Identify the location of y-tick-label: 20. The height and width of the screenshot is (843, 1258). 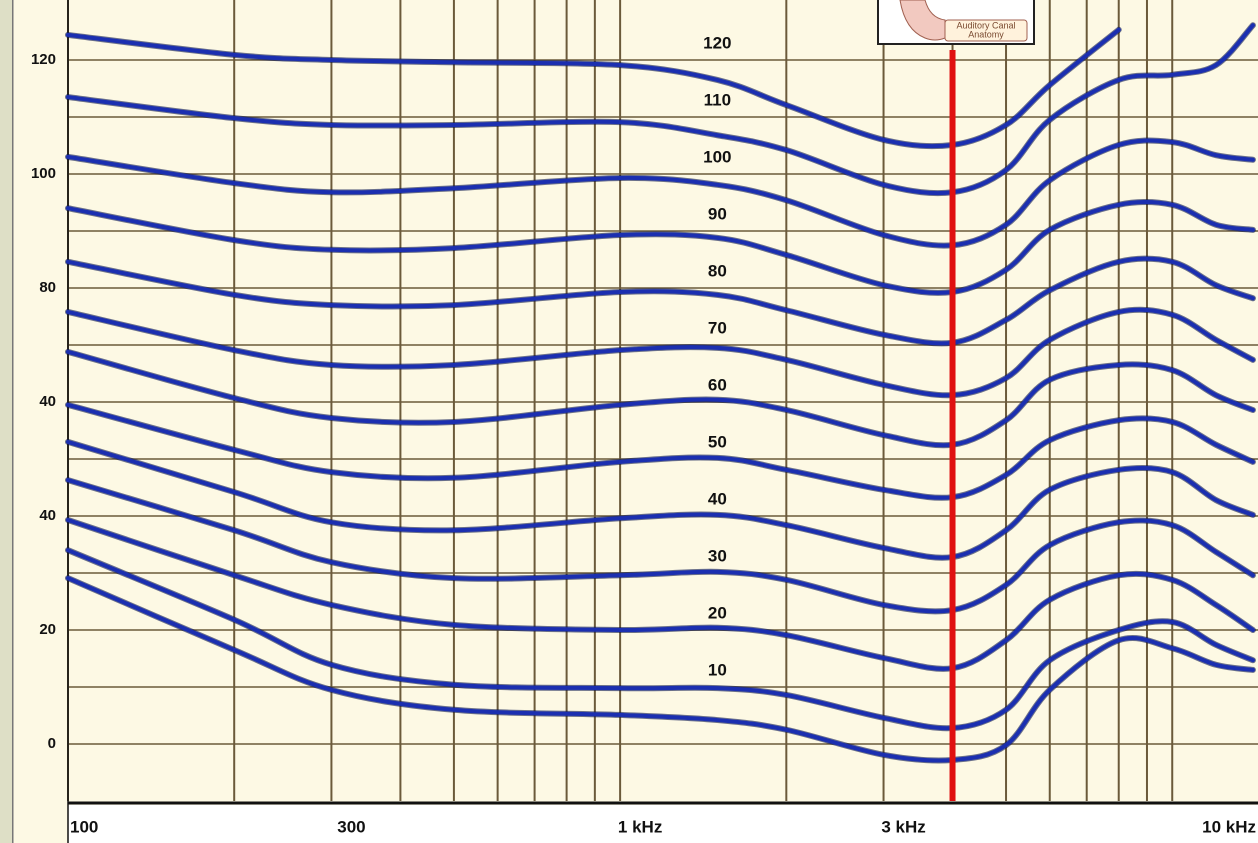
(47, 629).